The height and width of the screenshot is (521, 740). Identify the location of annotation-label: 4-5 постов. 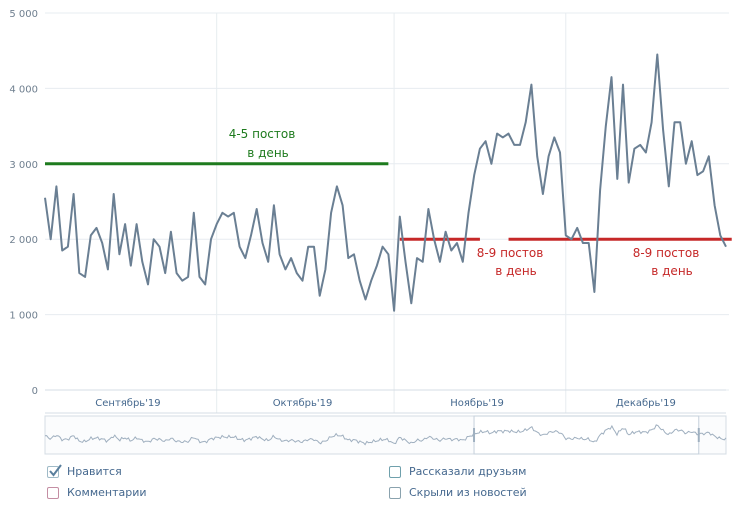
(262, 134).